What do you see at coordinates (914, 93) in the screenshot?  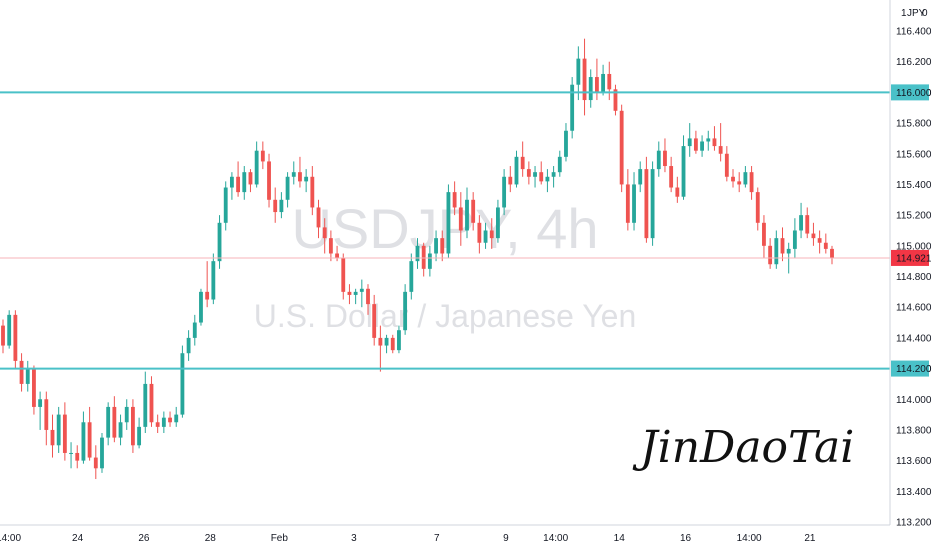 I see `level-price-tag-label: 116.000` at bounding box center [914, 93].